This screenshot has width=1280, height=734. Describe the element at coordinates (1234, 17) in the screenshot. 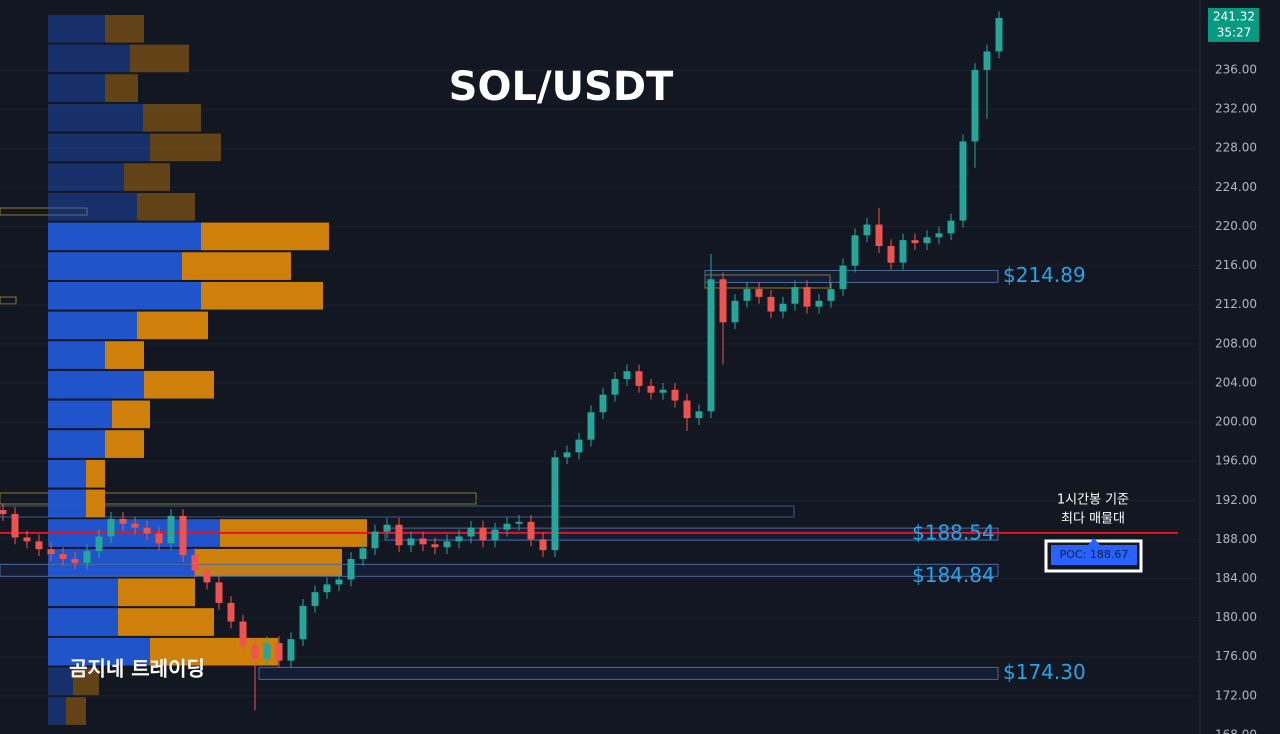

I see `last-price: 241.32` at that location.